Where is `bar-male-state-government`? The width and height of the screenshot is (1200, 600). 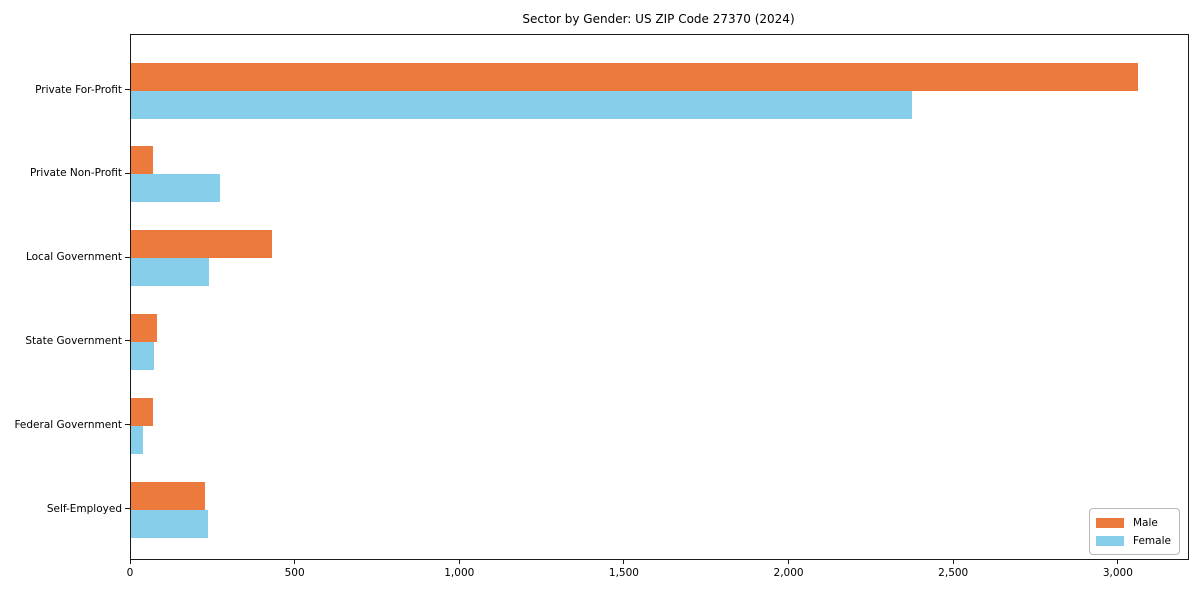 bar-male-state-government is located at coordinates (144, 327).